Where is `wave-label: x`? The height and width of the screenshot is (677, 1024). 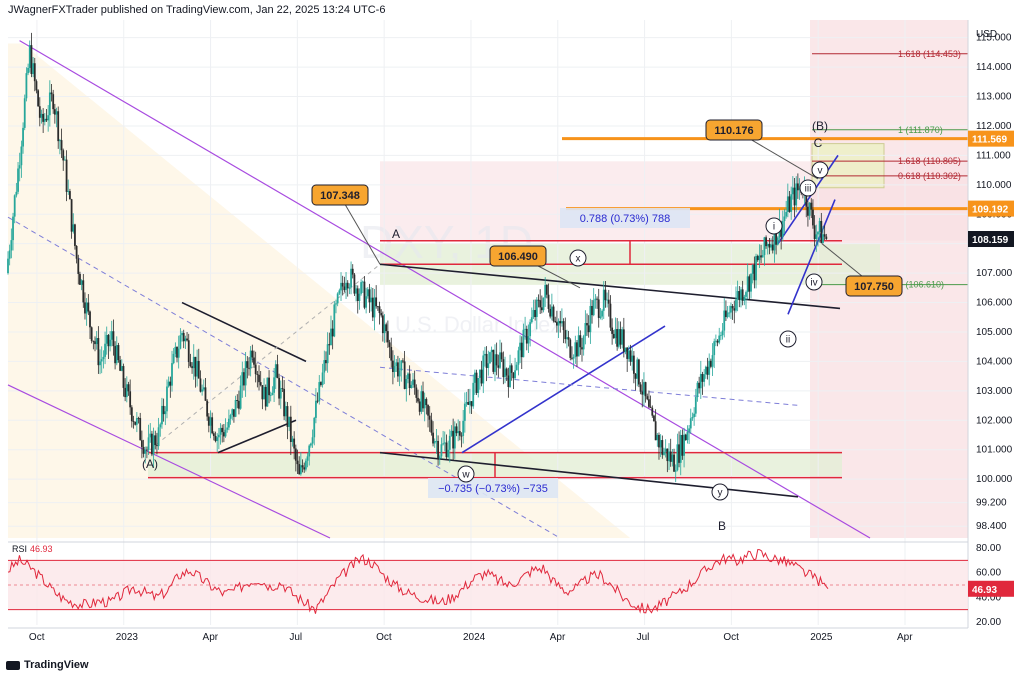
wave-label: x is located at coordinates (578, 259).